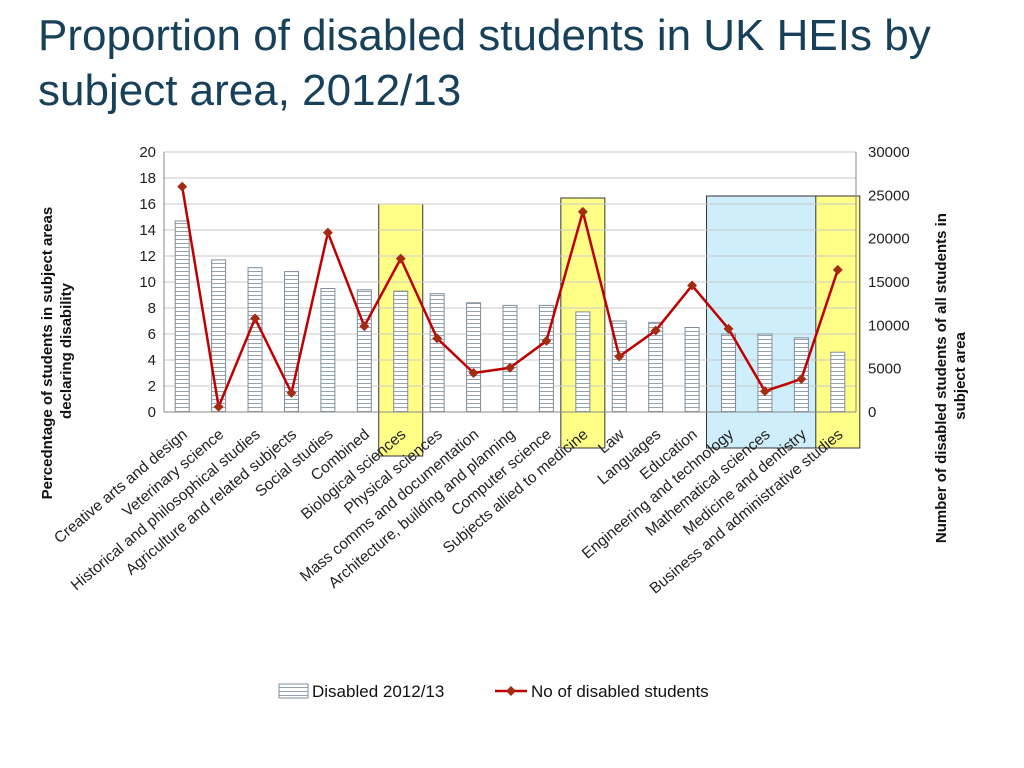 Image resolution: width=1024 pixels, height=768 pixels. I want to click on left-tick-label: 0, so click(152, 412).